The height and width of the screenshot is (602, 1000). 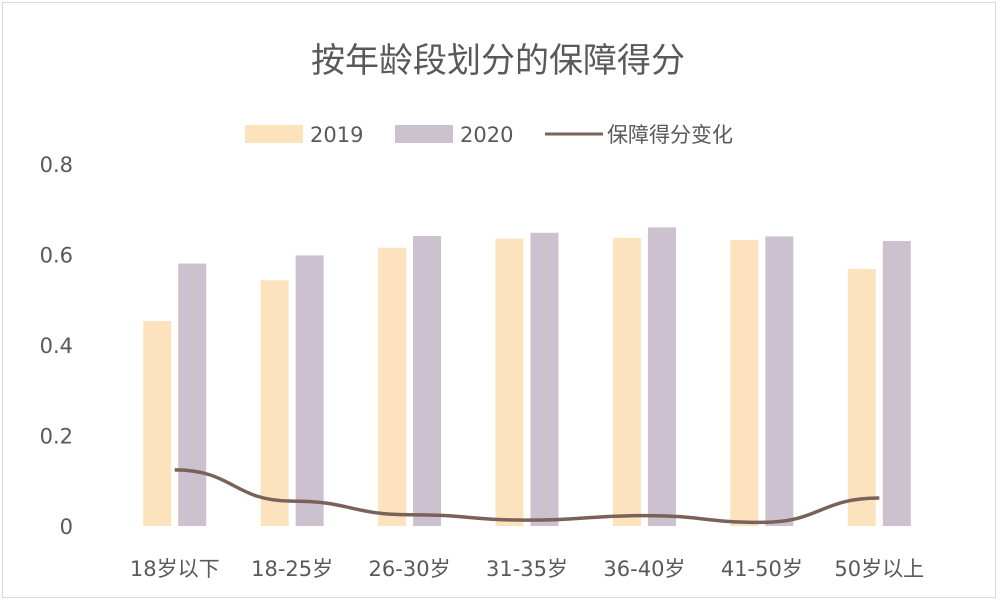 I want to click on y-tick-label: 0, so click(x=66, y=527).